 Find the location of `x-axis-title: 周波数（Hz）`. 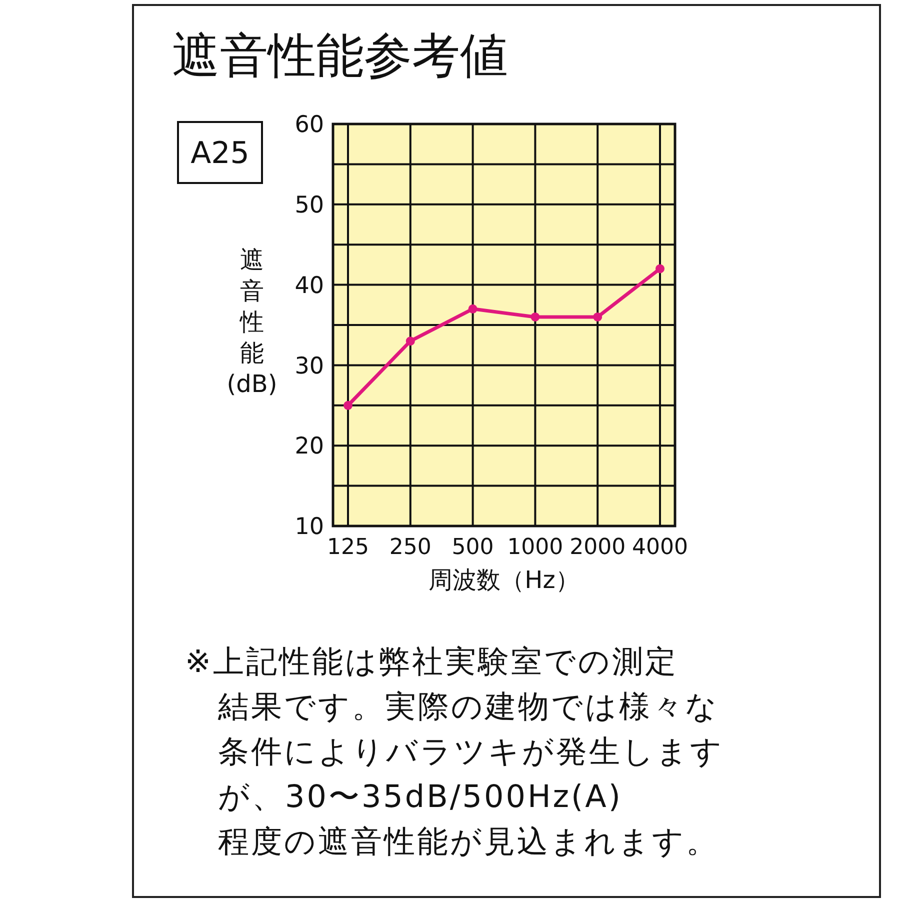

x-axis-title: 周波数（Hz） is located at coordinates (504, 580).